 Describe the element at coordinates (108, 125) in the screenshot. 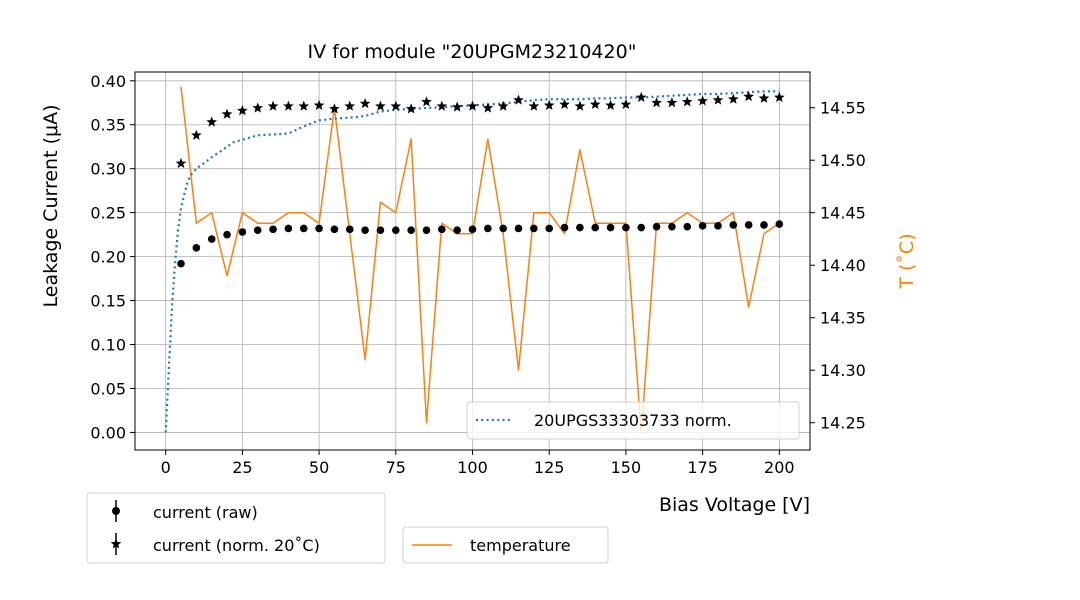

I see `y-tick-label: 0.35` at that location.